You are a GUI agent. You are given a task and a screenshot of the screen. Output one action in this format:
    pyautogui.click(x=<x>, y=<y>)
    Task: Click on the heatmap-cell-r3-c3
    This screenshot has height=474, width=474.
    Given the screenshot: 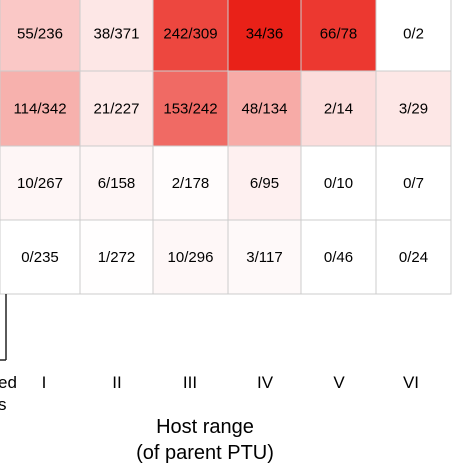 What is the action you would take?
    pyautogui.click(x=190, y=183)
    